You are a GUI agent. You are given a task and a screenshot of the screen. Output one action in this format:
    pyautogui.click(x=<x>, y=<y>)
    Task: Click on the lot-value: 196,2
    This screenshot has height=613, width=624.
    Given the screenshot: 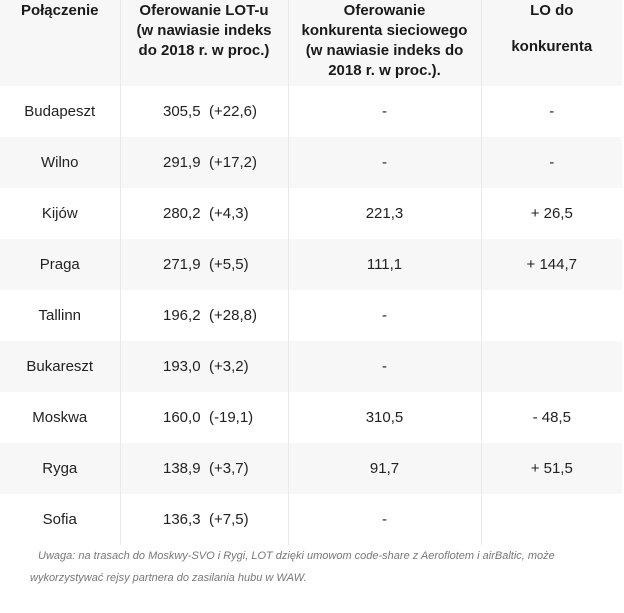 What is the action you would take?
    pyautogui.click(x=182, y=315)
    